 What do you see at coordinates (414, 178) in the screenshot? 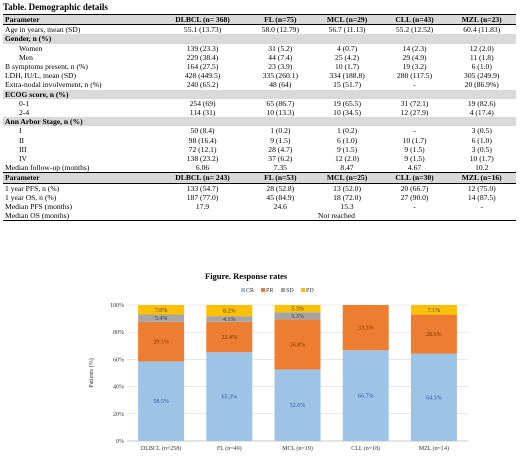
I see `table-cell: CLL (n=30)` at bounding box center [414, 178].